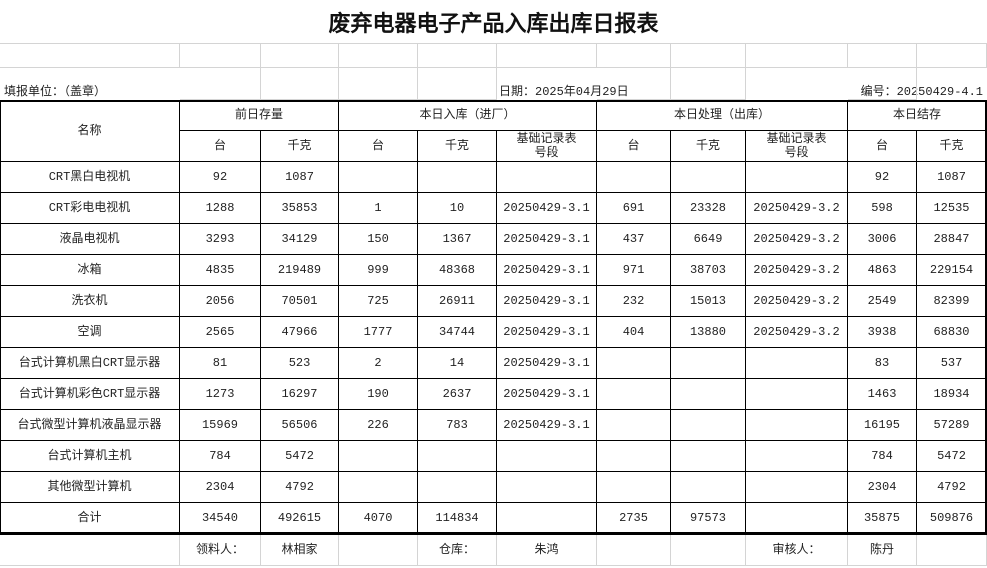 The image size is (987, 568). I want to click on table-cell: 23328, so click(708, 208).